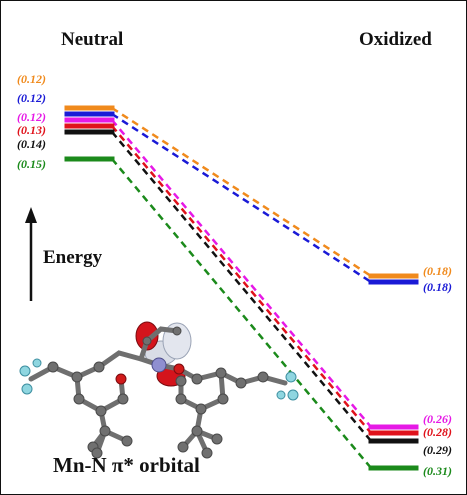 The width and height of the screenshot is (467, 495). Describe the element at coordinates (150, 374) in the screenshot. I see `oxygen-atoms` at that location.